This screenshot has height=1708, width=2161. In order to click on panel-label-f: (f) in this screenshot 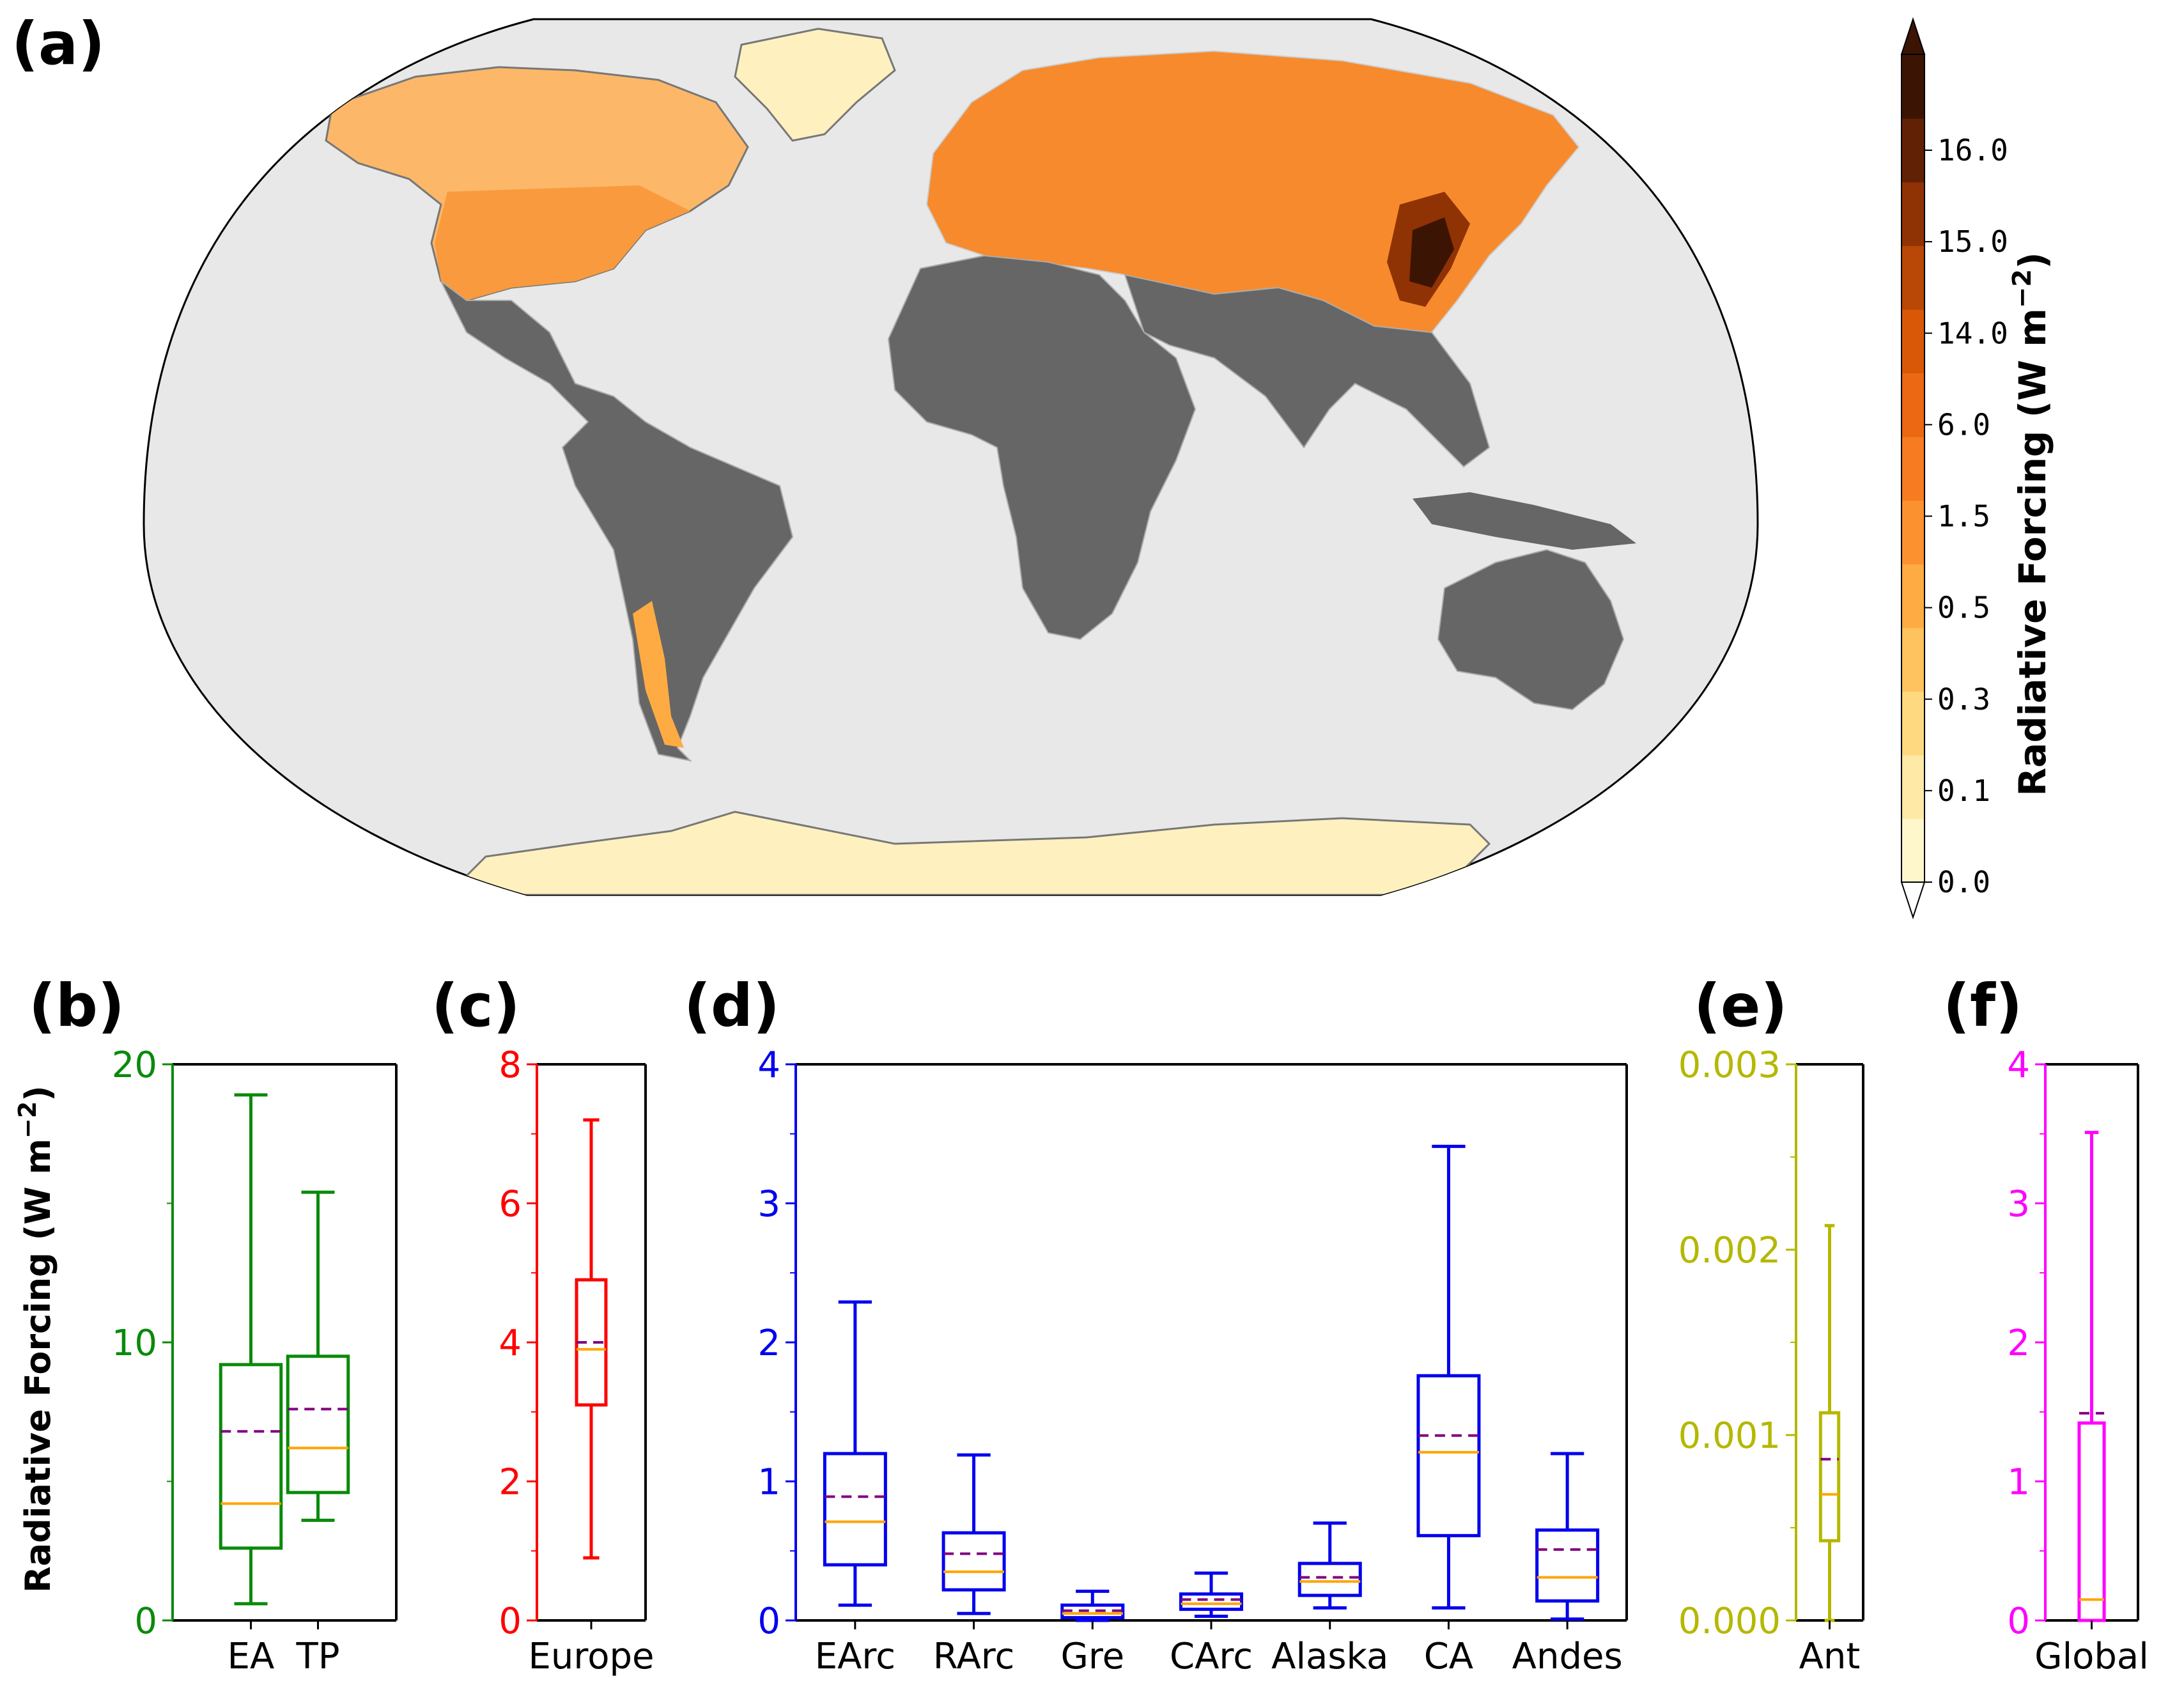, I will do `click(1982, 1006)`.